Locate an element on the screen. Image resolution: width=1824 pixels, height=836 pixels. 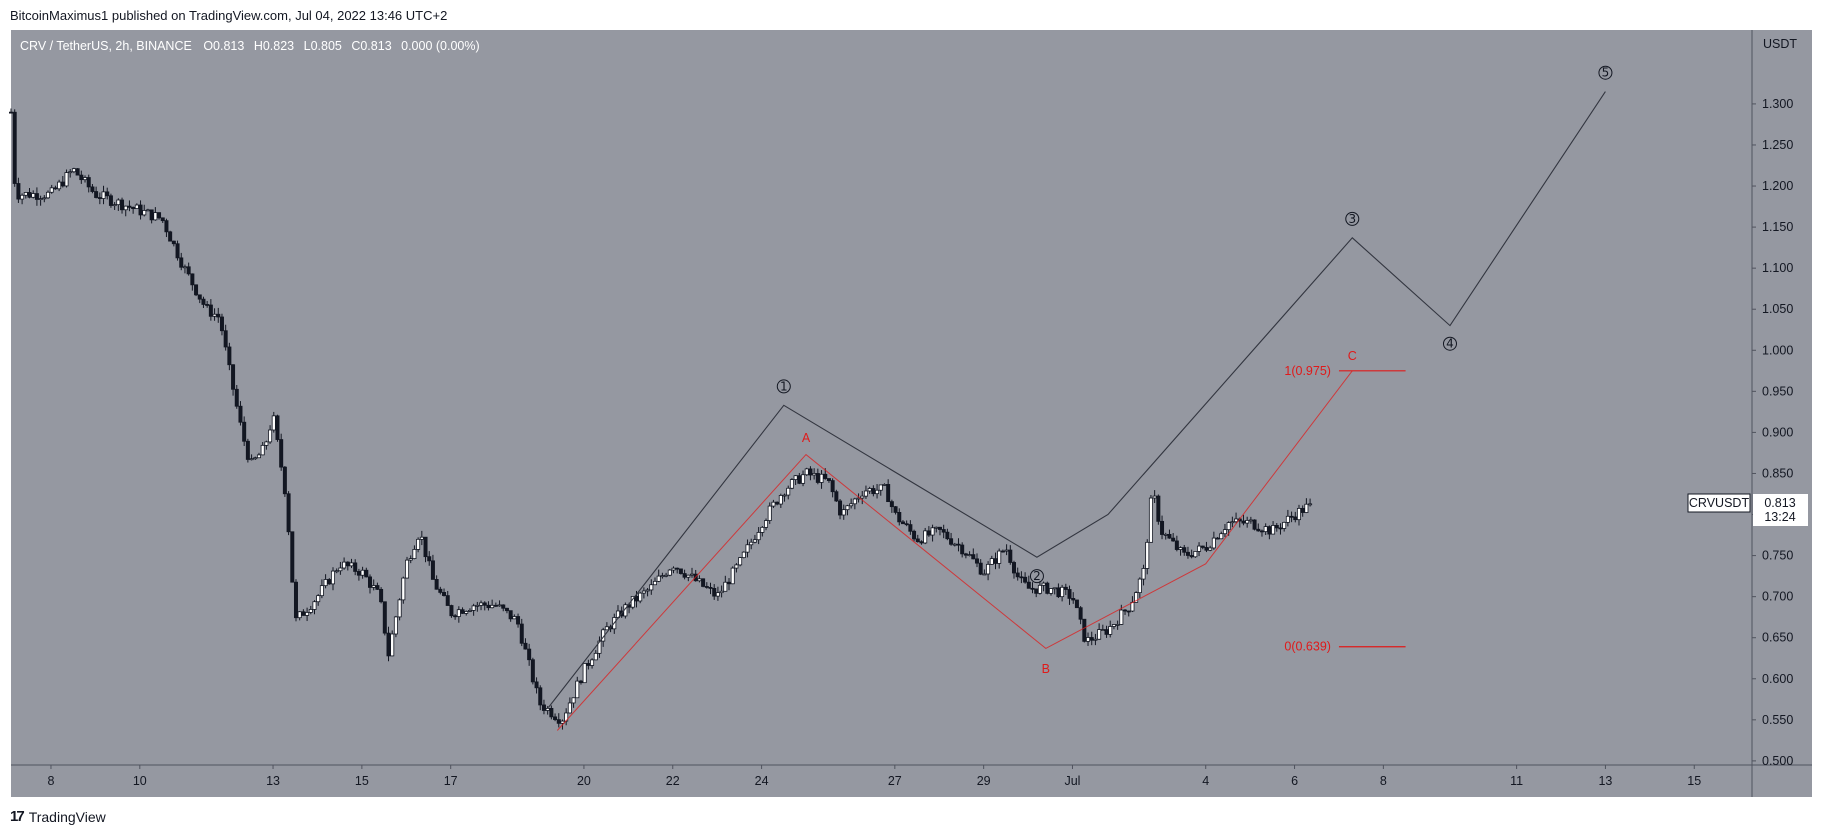
y-tick-label: 0.850 is located at coordinates (1777, 473).